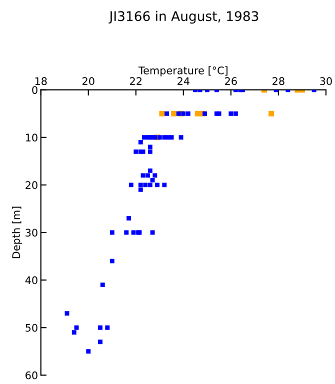 This screenshot has height=384, width=335. Describe the element at coordinates (183, 71) in the screenshot. I see `x-axis-title: Temperature [°C]` at that location.